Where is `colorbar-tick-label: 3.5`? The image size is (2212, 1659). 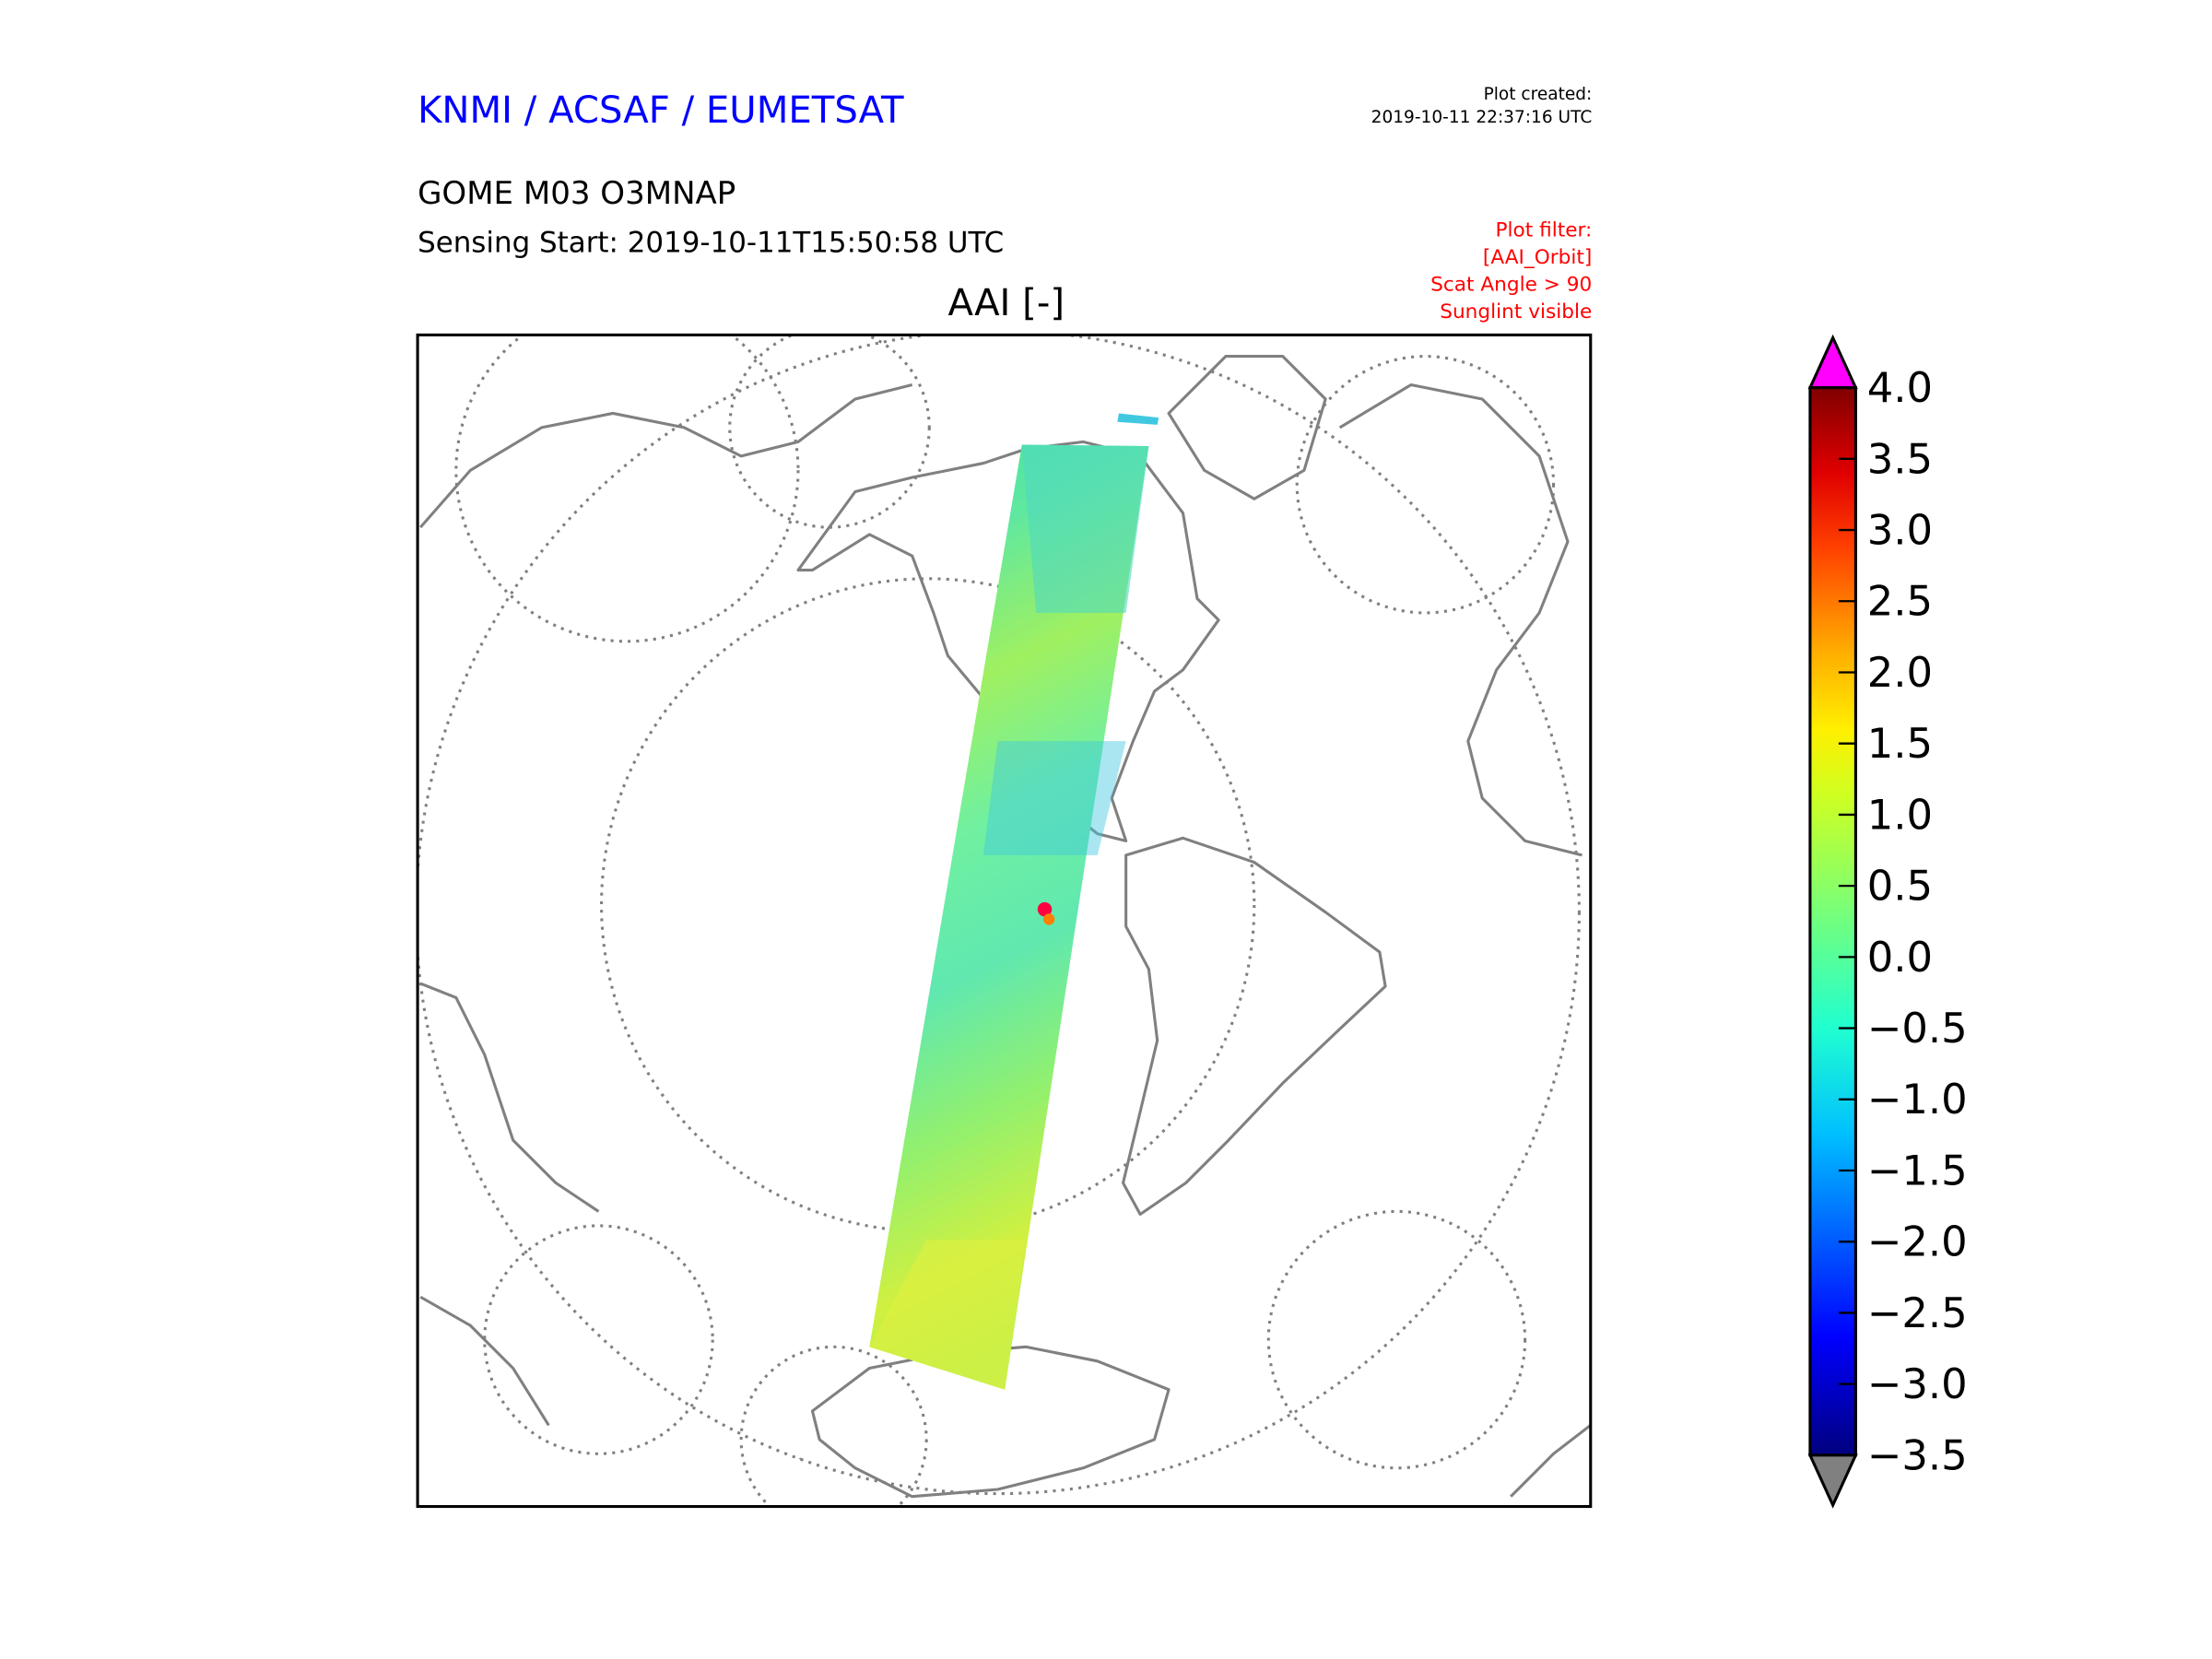
colorbar-tick-label: 3.5 is located at coordinates (1900, 458).